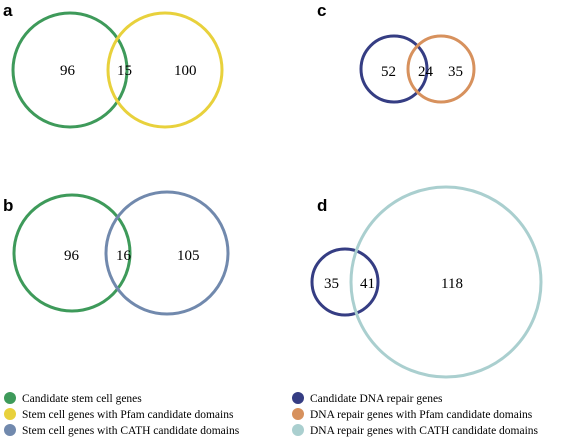  What do you see at coordinates (82, 399) in the screenshot?
I see `legend-left-label: Candidate stem cell genes` at bounding box center [82, 399].